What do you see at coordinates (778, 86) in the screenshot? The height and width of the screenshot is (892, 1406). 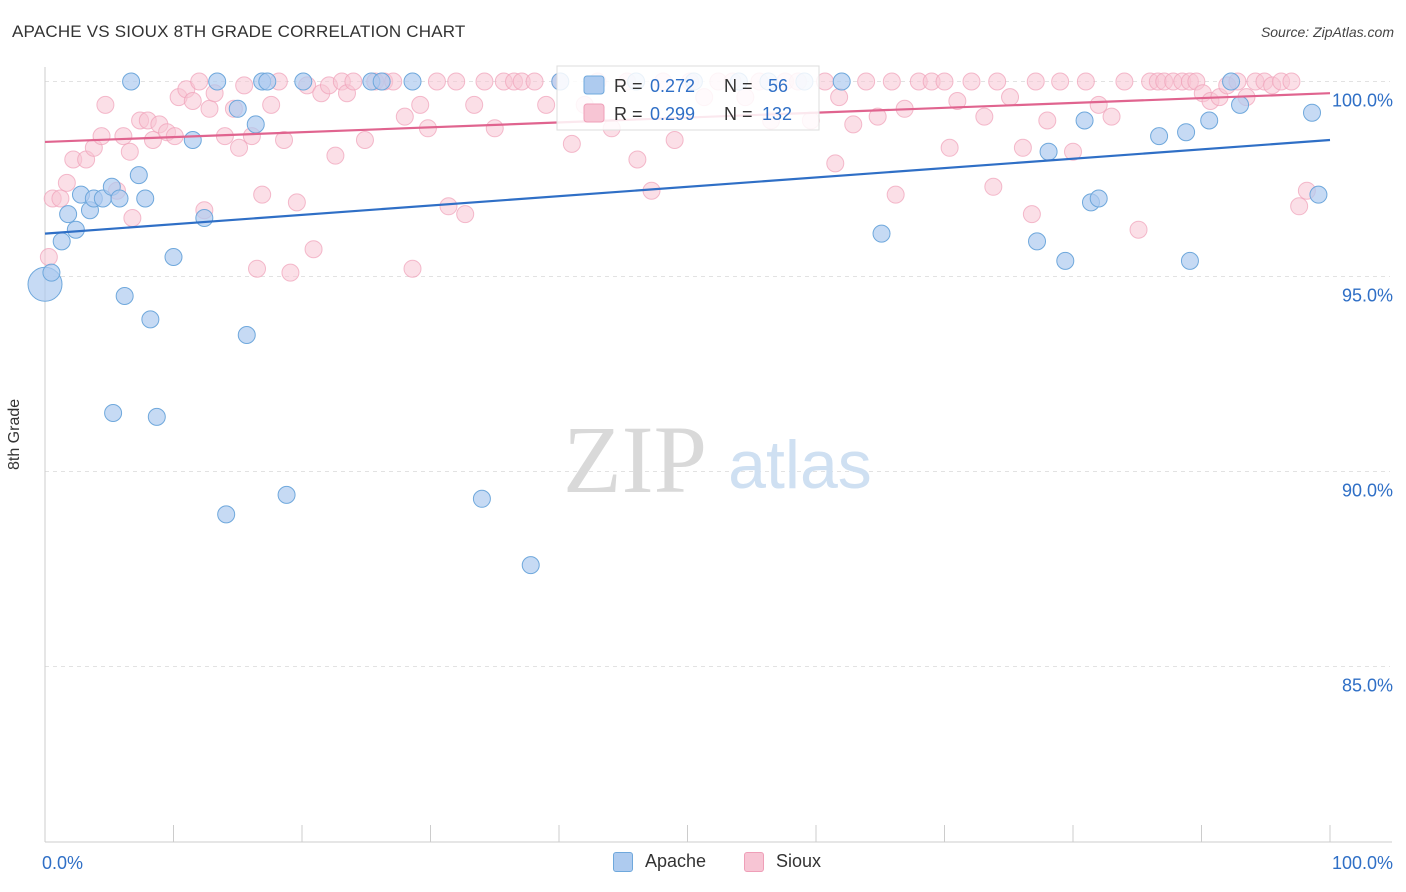 I see `stats-n-value-apache: 56` at bounding box center [778, 86].